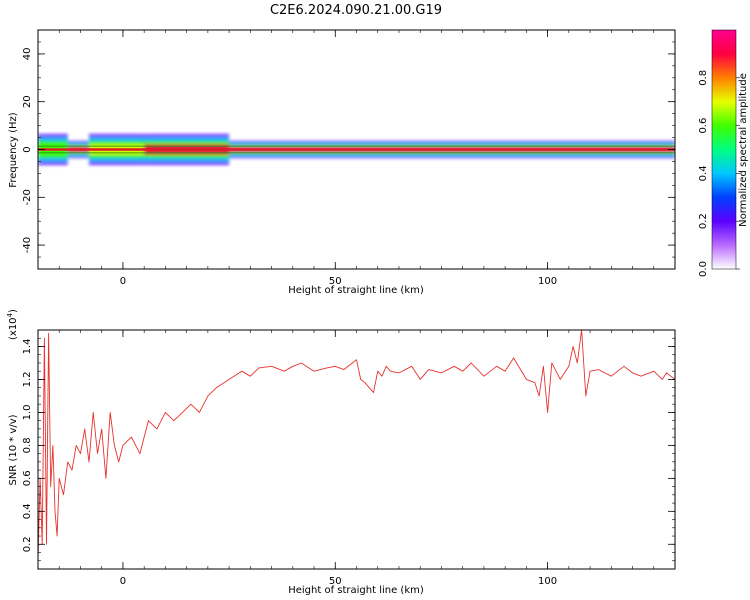 The height and width of the screenshot is (600, 750). What do you see at coordinates (27, 245) in the screenshot?
I see `y-tick-label: -40` at bounding box center [27, 245].